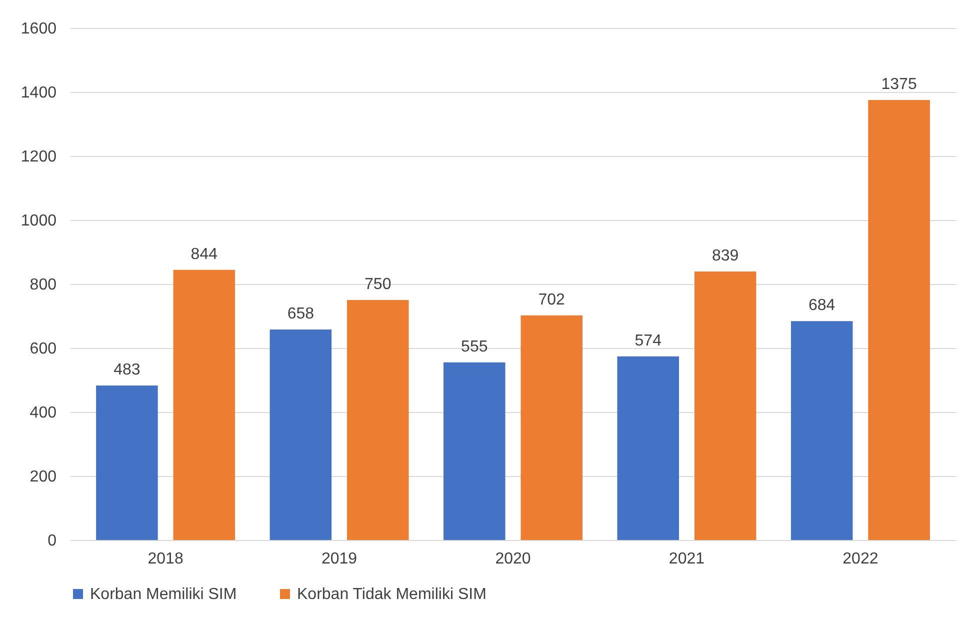 The width and height of the screenshot is (976, 617). What do you see at coordinates (38, 157) in the screenshot?
I see `y-tick-label: 1200` at bounding box center [38, 157].